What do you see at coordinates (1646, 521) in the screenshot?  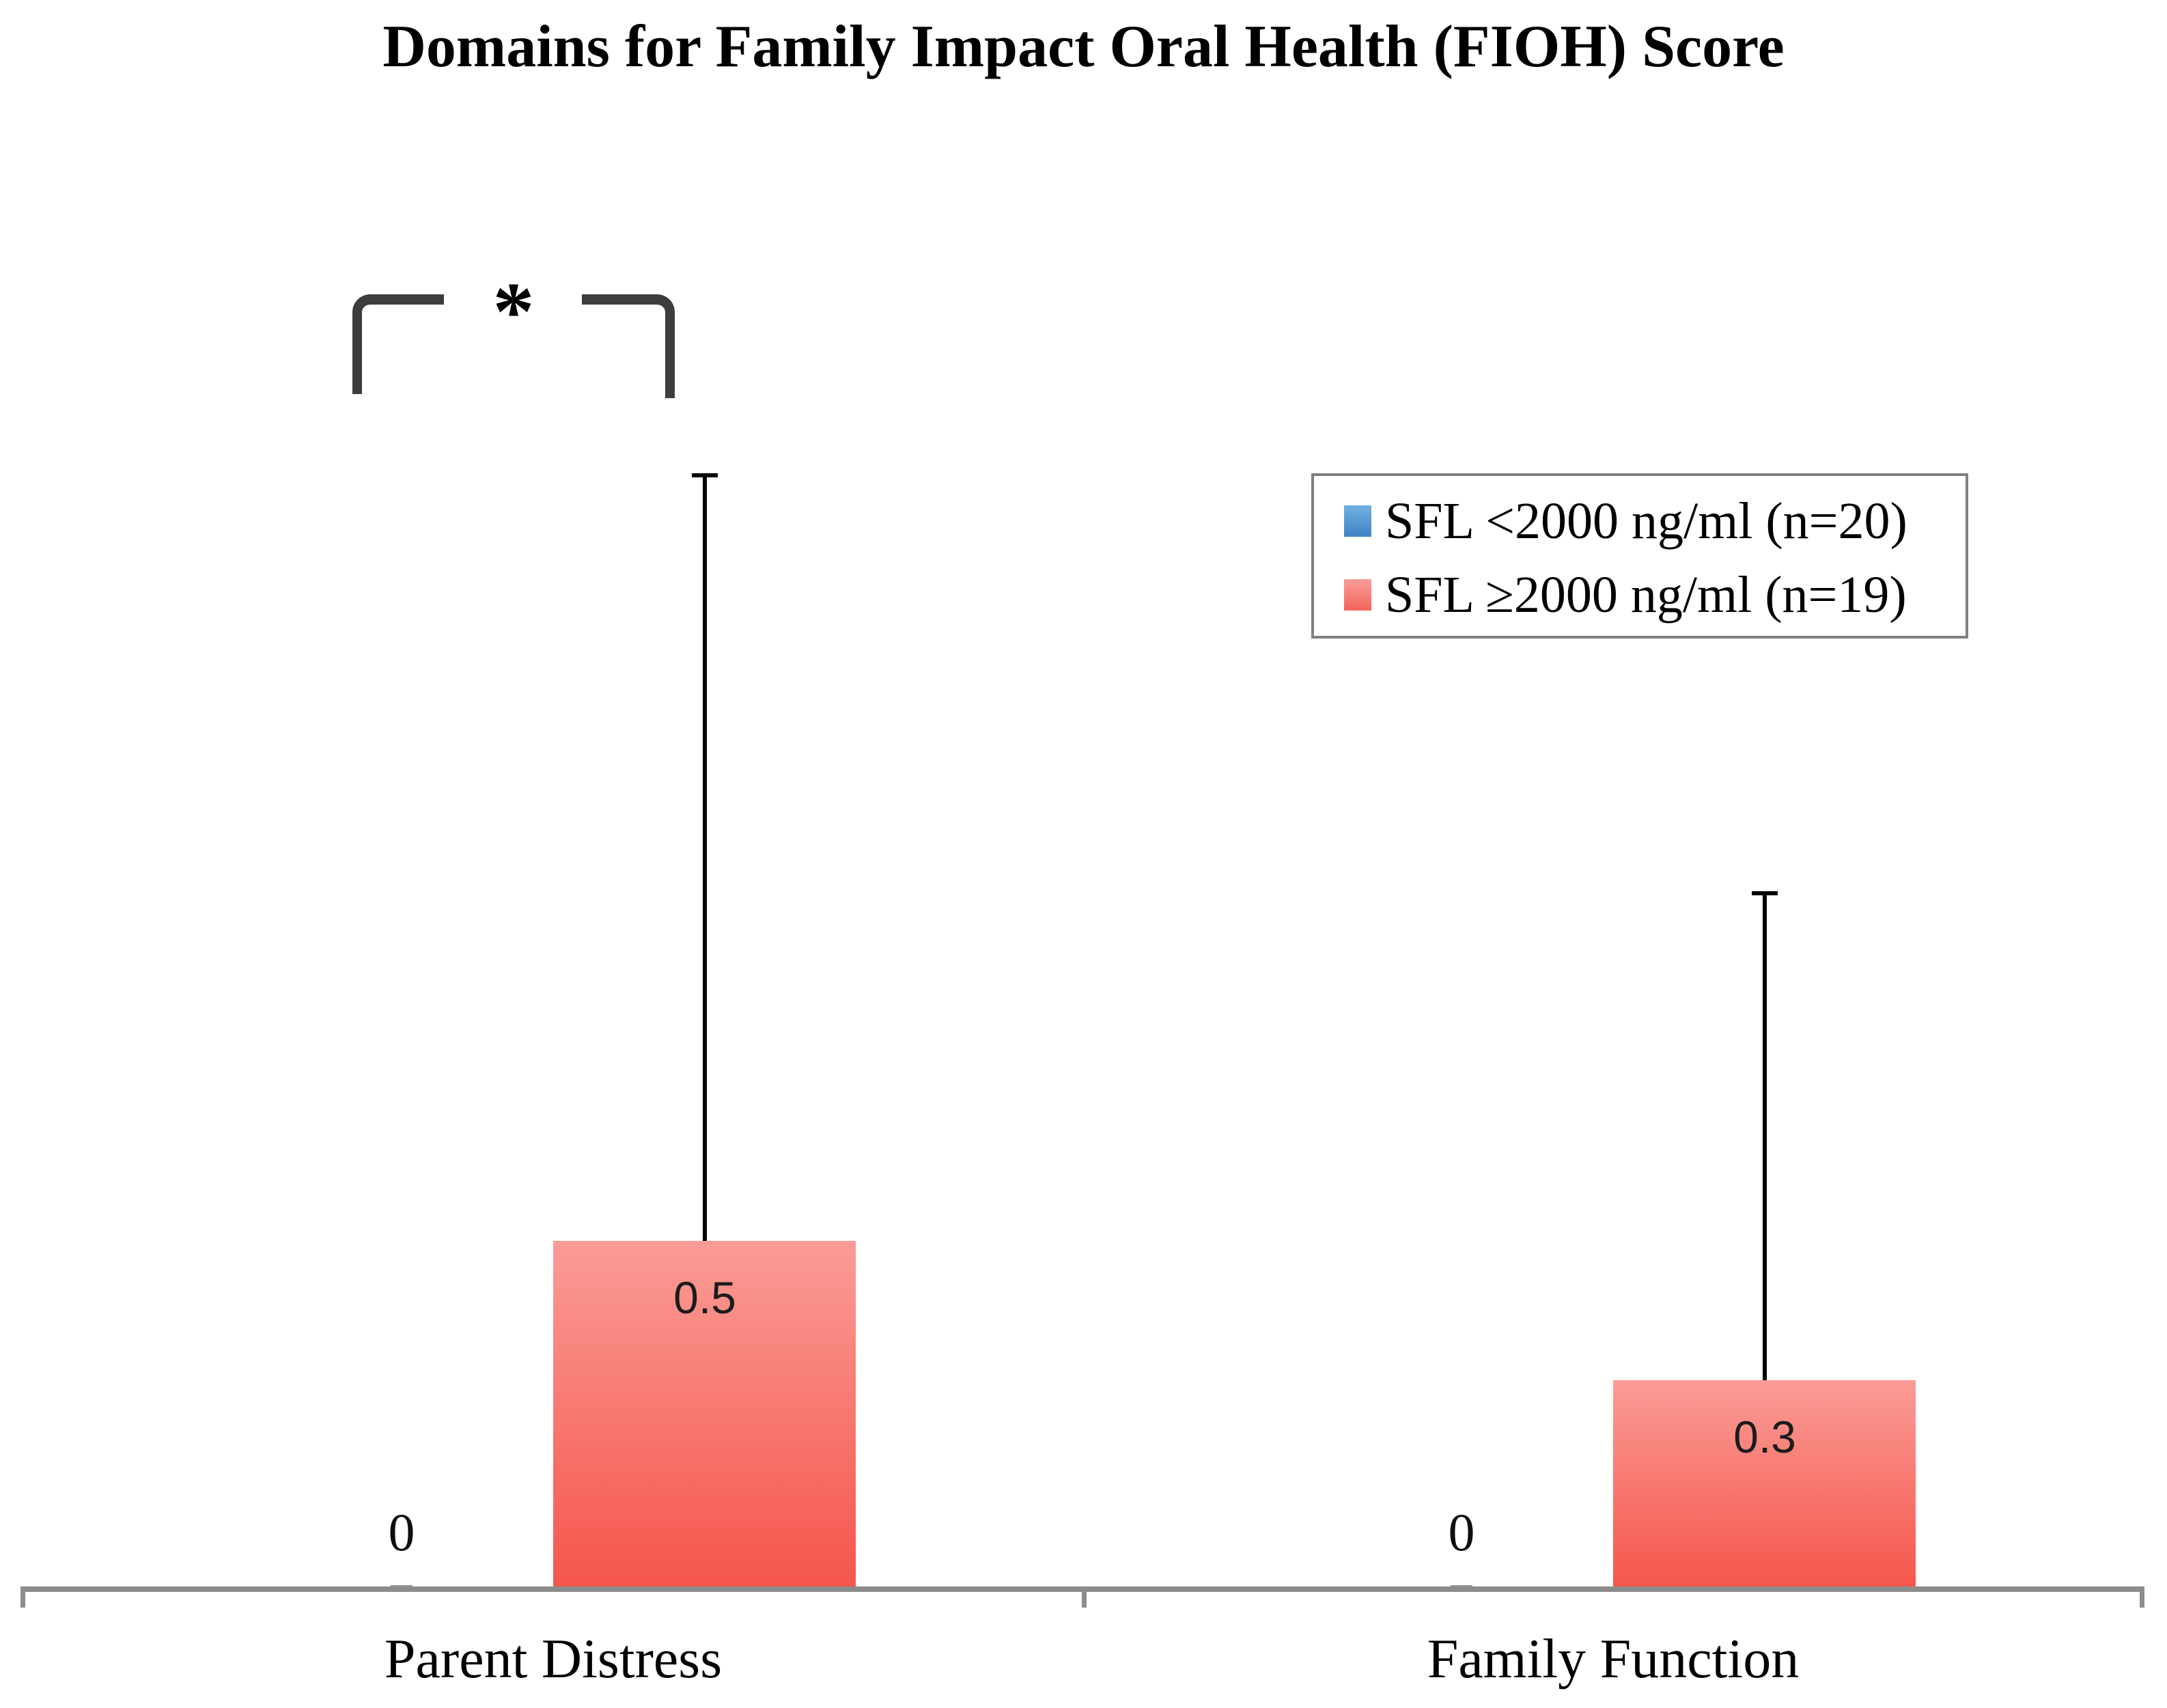 I see `legend-item-label-0: SFL <2000 ng/ml (n=20)` at bounding box center [1646, 521].